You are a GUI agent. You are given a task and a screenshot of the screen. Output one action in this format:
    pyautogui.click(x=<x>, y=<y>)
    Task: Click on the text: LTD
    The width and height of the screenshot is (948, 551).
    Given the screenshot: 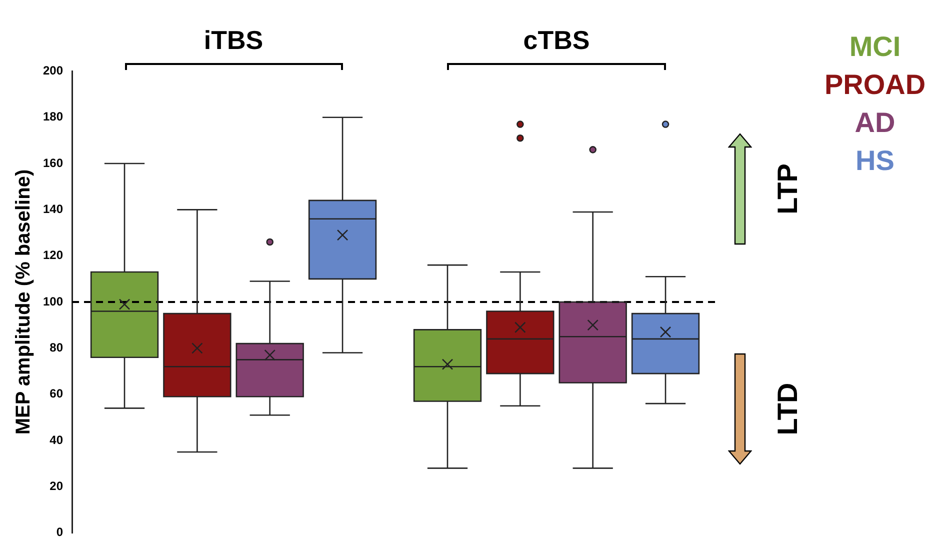 What is the action you would take?
    pyautogui.click(x=788, y=410)
    